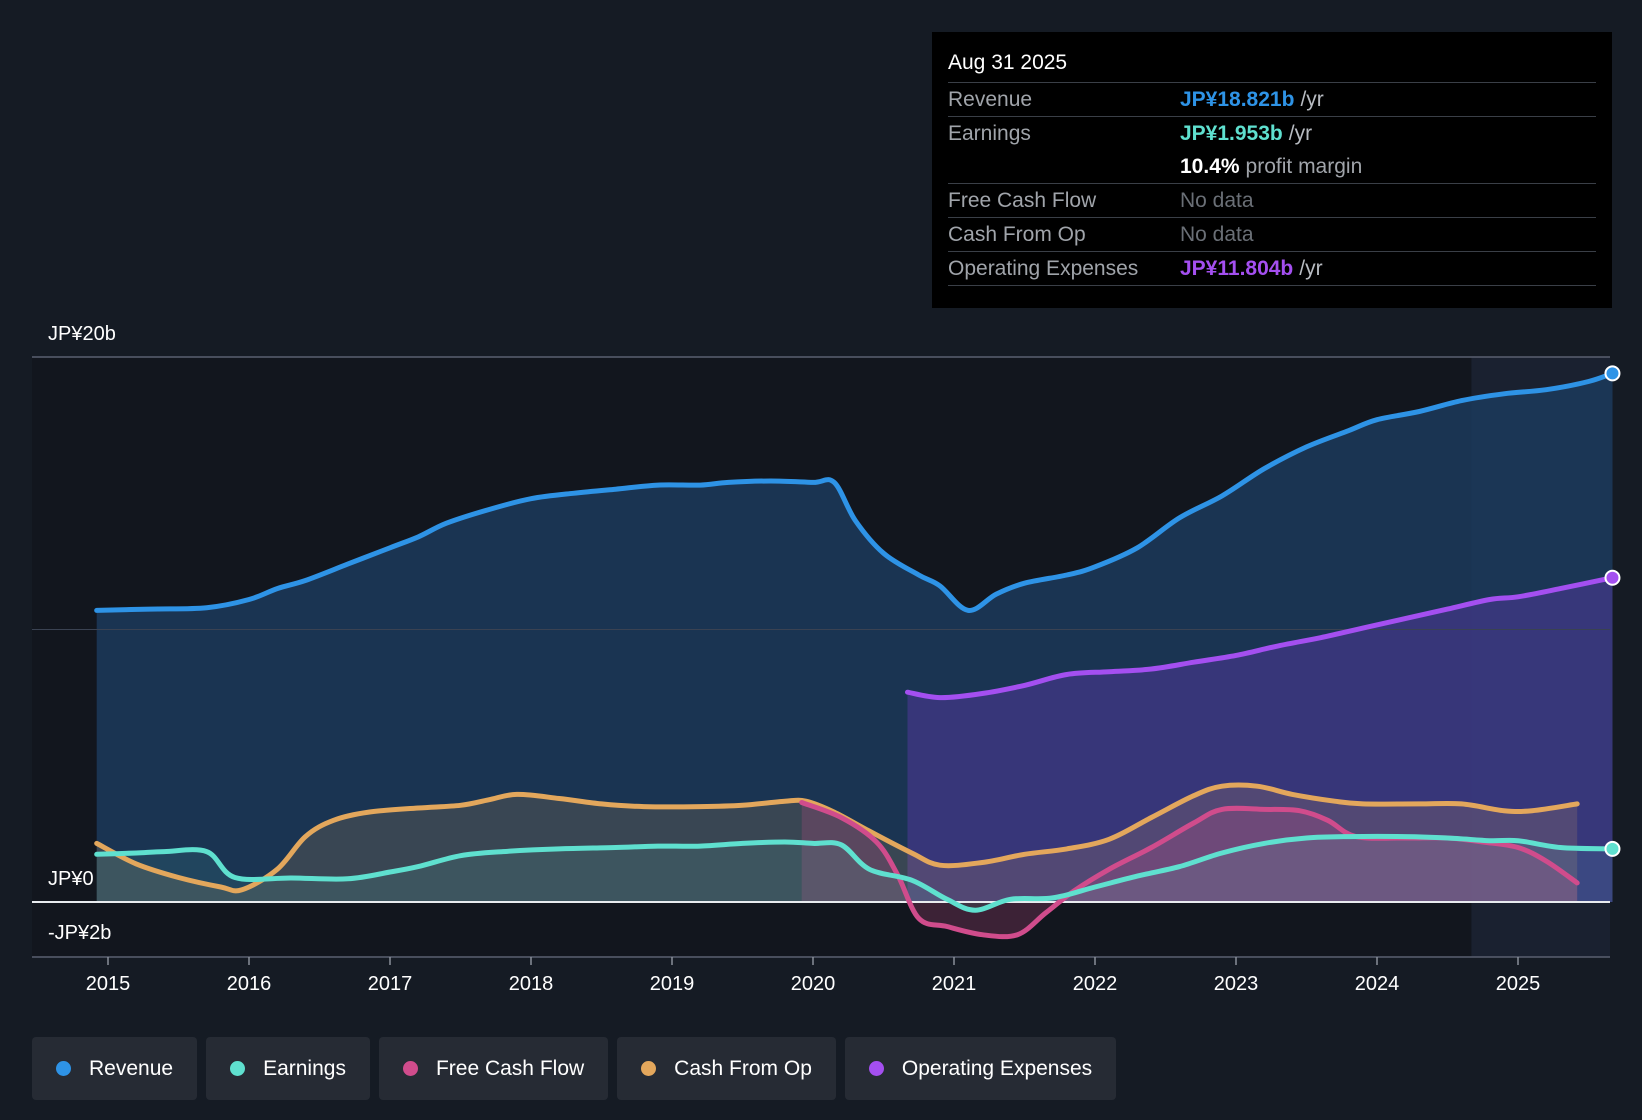 The width and height of the screenshot is (1642, 1120). I want to click on operating-expenses-end-marker, so click(1612, 577).